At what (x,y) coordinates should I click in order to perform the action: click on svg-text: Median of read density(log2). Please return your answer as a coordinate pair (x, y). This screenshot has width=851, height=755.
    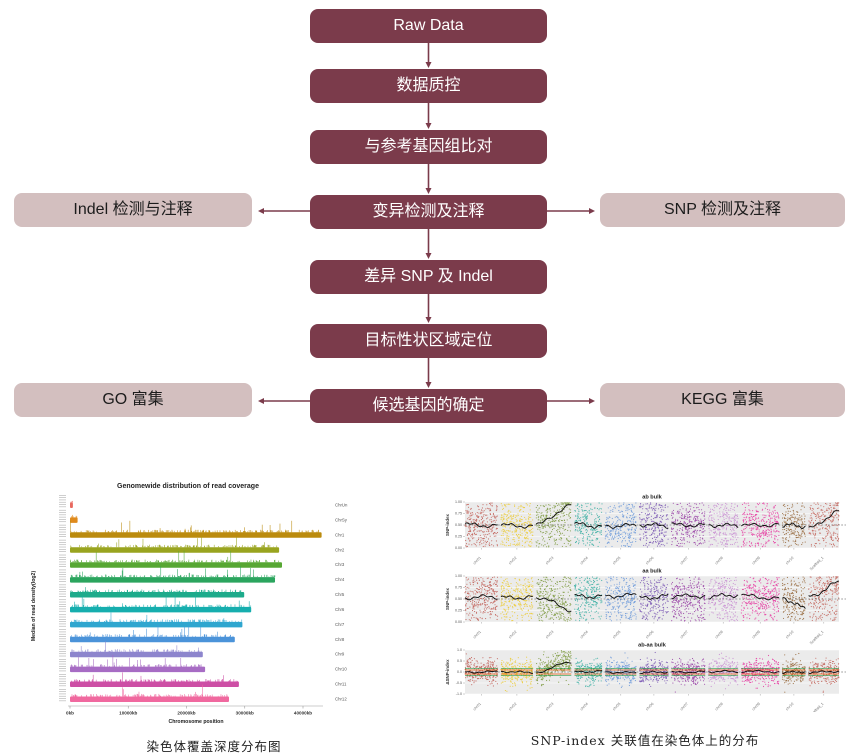
    Looking at the image, I should click on (34, 606).